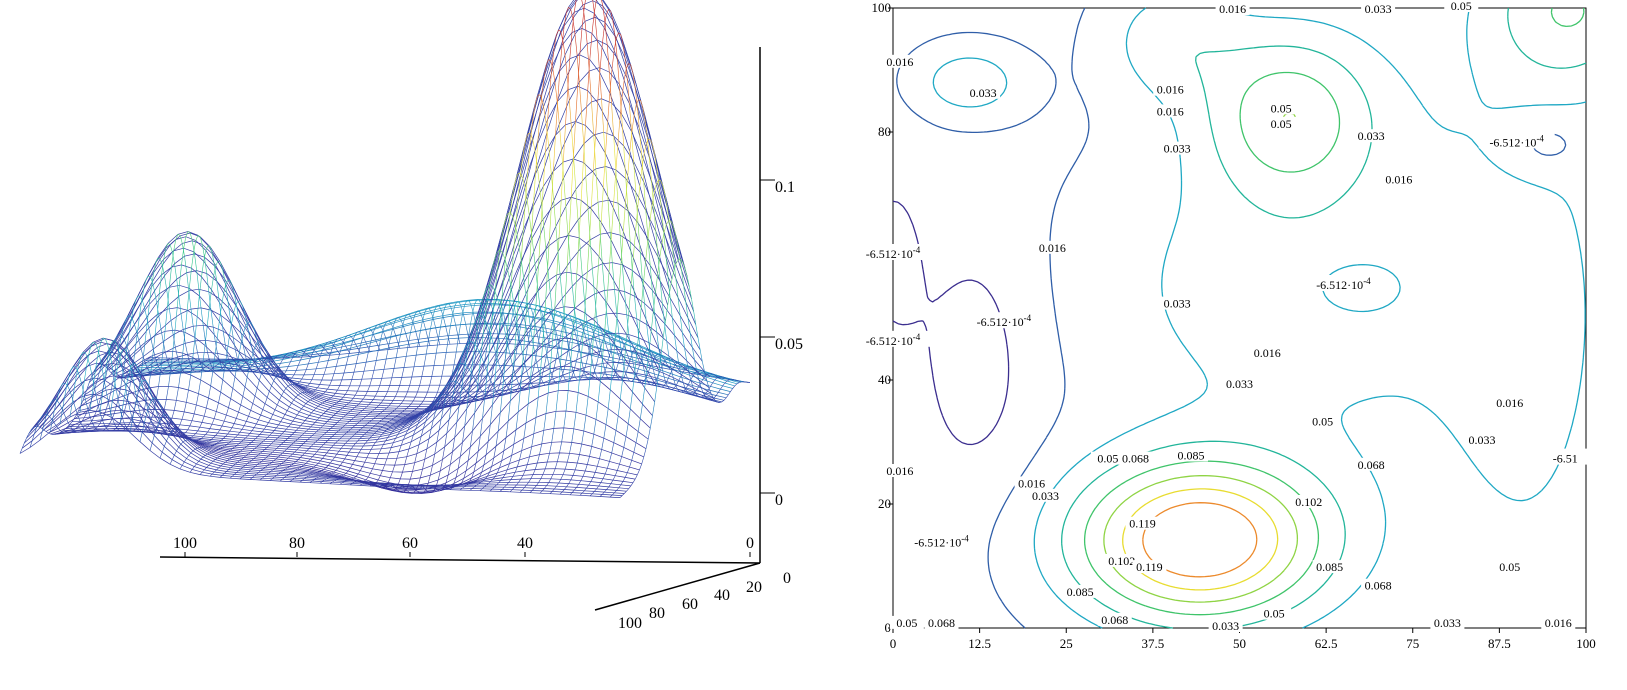 The height and width of the screenshot is (690, 1627). Describe the element at coordinates (657, 613) in the screenshot. I see `y-tick-label: 80` at that location.